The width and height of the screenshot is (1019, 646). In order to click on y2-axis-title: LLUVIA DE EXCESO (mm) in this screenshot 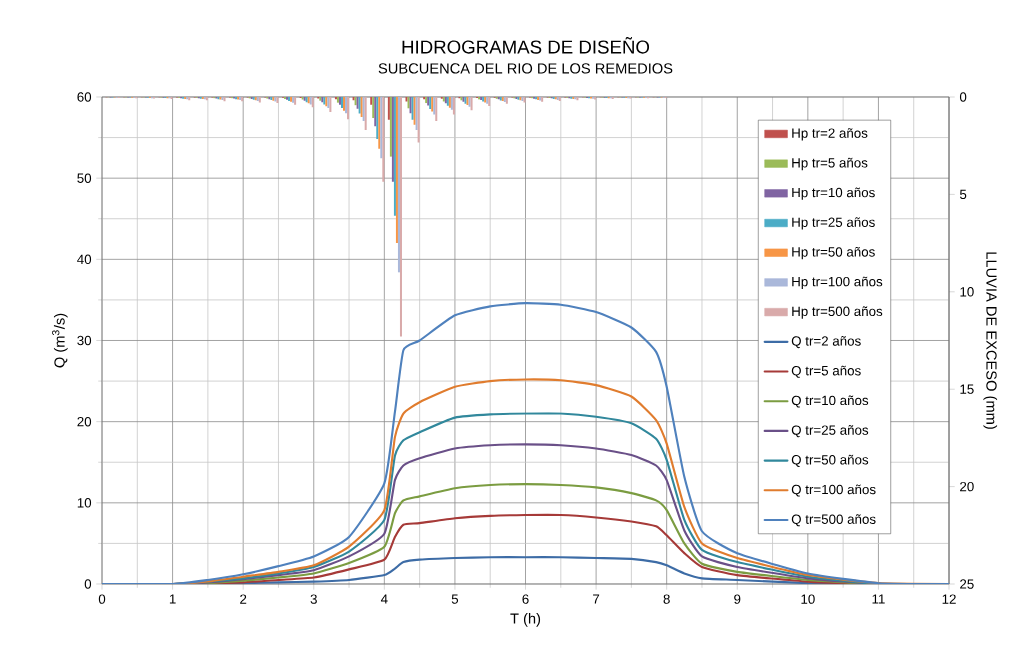, I will do `click(990, 340)`.